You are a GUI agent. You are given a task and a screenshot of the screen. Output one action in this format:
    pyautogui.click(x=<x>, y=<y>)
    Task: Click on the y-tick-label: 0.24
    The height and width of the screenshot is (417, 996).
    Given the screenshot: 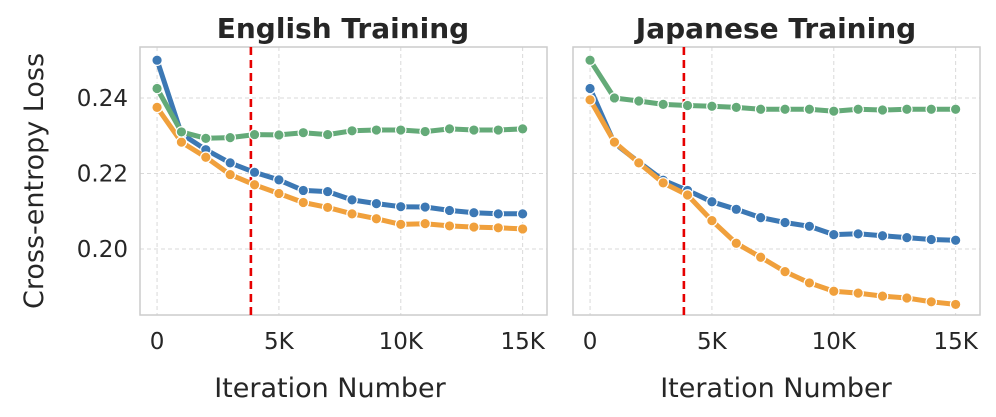 What is the action you would take?
    pyautogui.click(x=102, y=99)
    